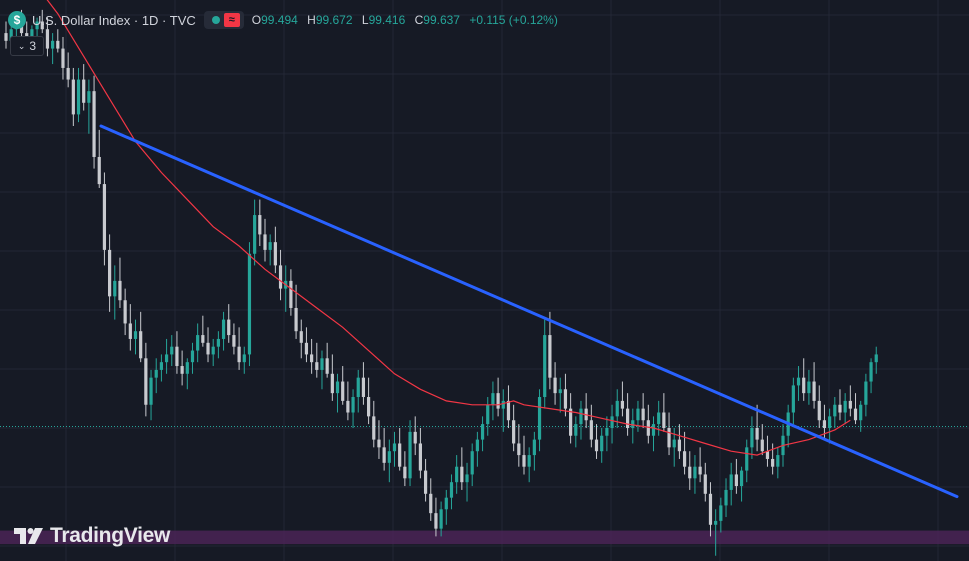 This screenshot has width=969, height=561. Describe the element at coordinates (17, 20) in the screenshot. I see `symbol-badge: $` at that location.